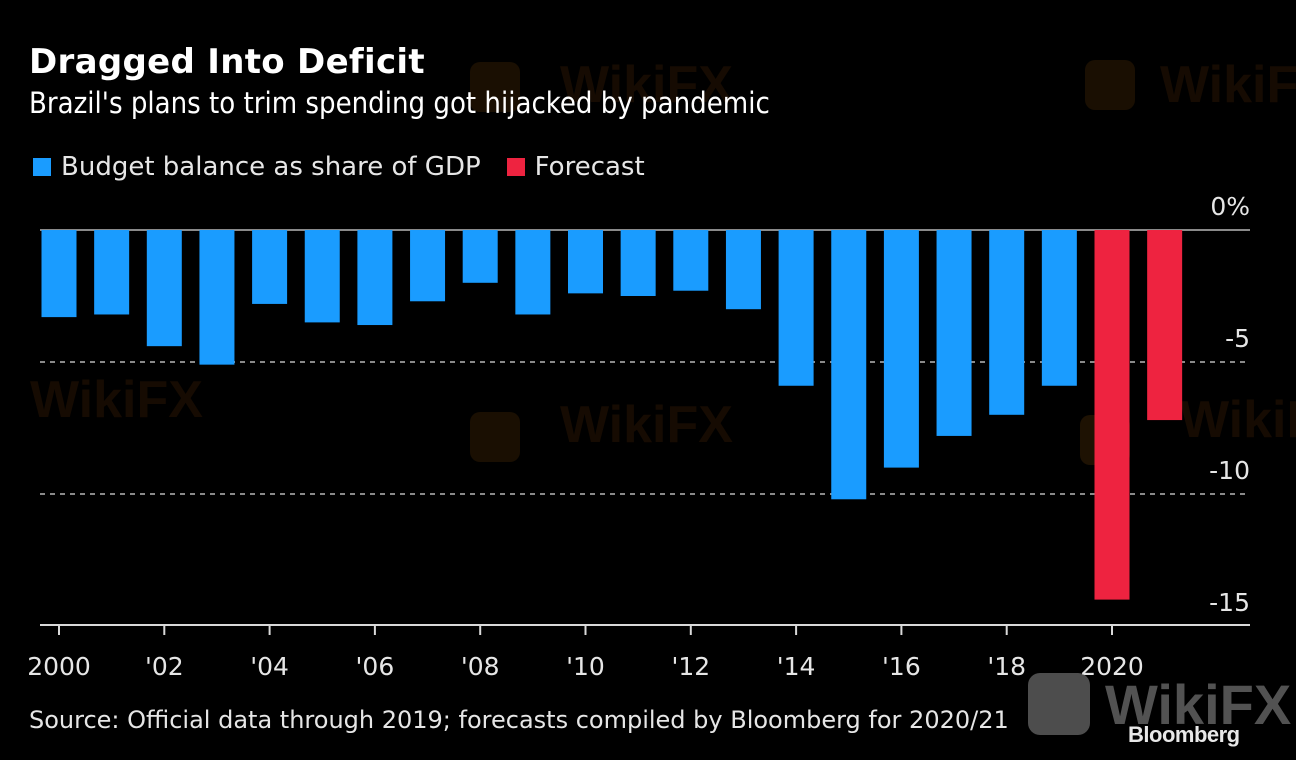 The height and width of the screenshot is (760, 1296). What do you see at coordinates (585, 666) in the screenshot?
I see `x-tick-label: '10` at bounding box center [585, 666].